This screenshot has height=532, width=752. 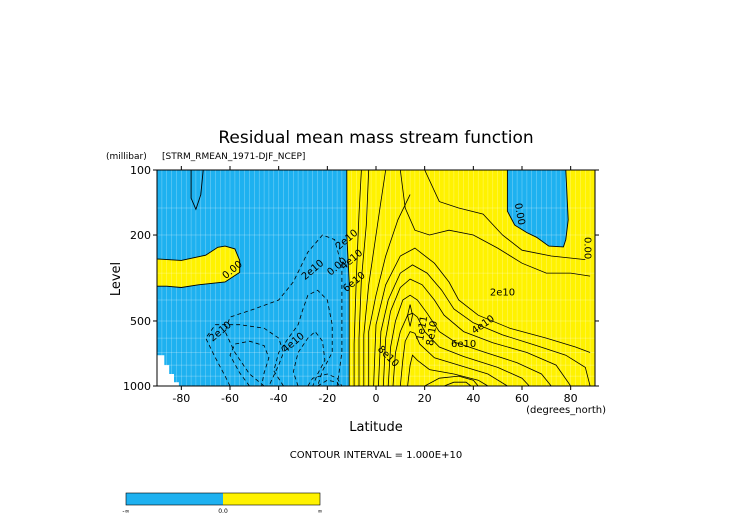 What do you see at coordinates (375, 138) in the screenshot?
I see `chart-title: Residual mean mass stream function` at bounding box center [375, 138].